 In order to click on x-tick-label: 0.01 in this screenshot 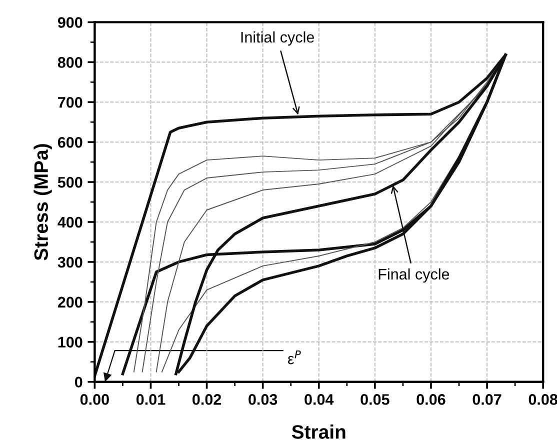, I will do `click(151, 399)`.